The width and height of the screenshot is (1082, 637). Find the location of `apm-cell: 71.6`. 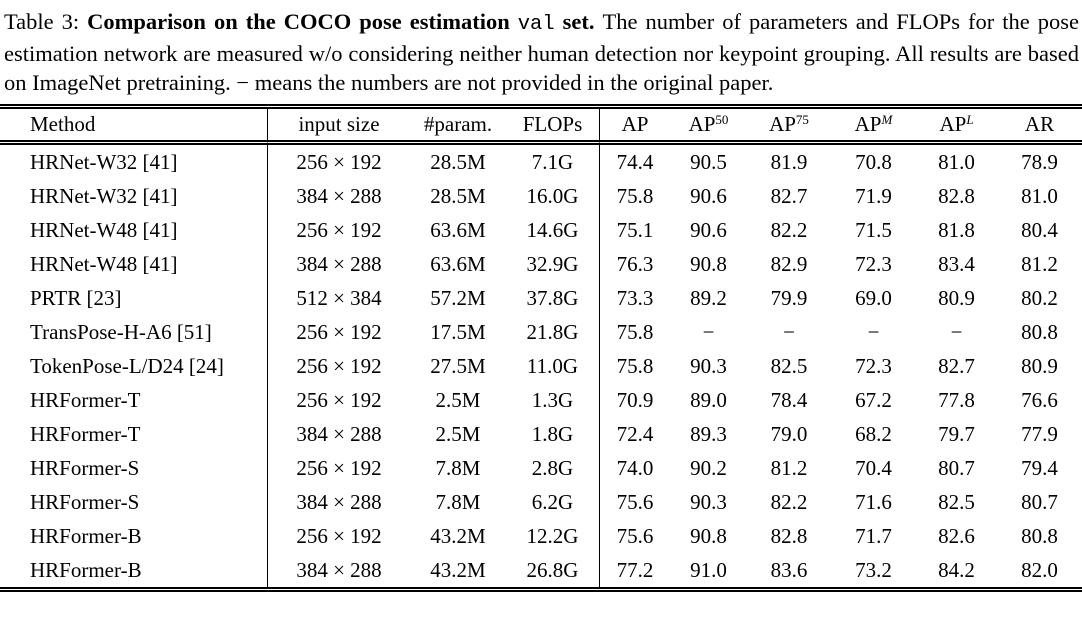

apm-cell: 71.6 is located at coordinates (873, 501).